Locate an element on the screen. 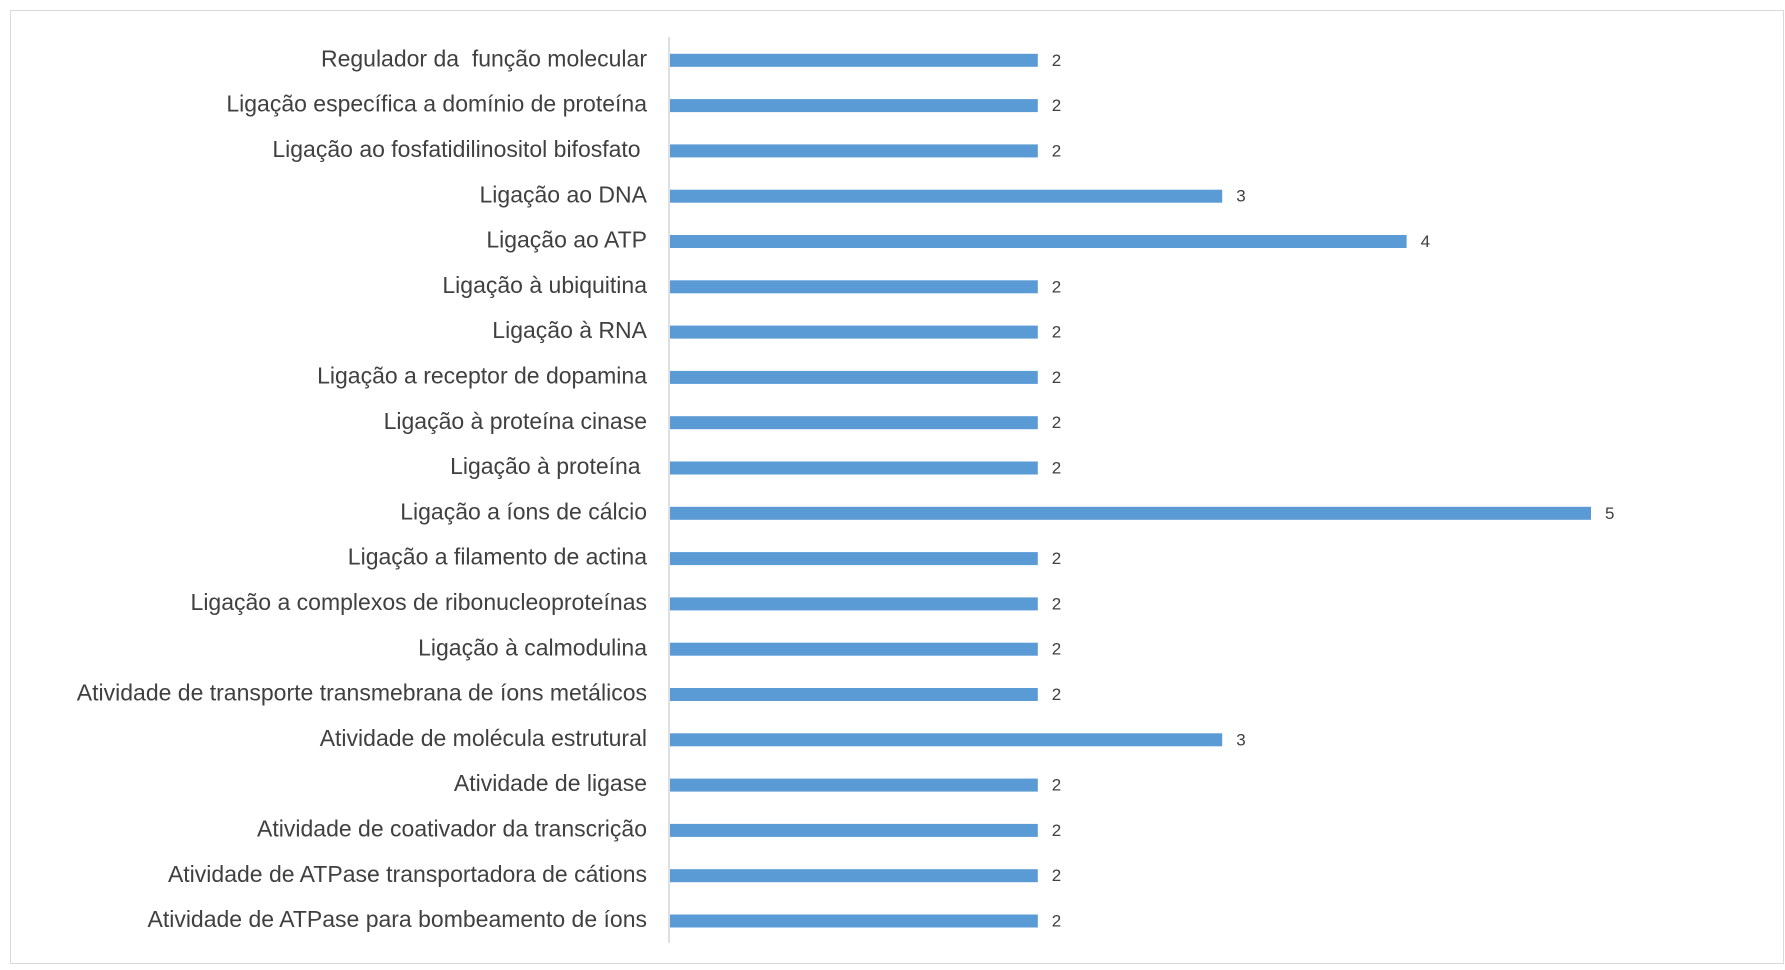 The image size is (1785, 970). category-label: Ligação específica a domínio de proteína is located at coordinates (436, 104).